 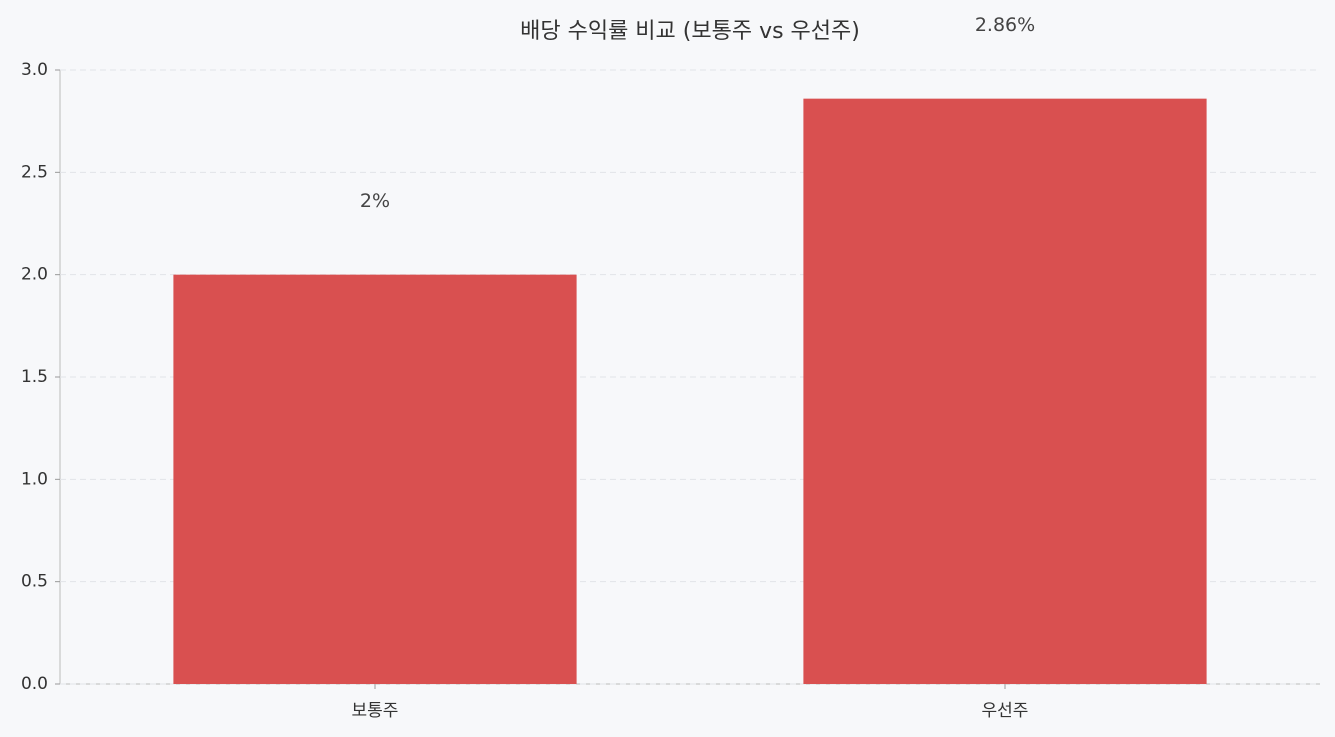 What do you see at coordinates (690, 31) in the screenshot?
I see `chart-title: 배당 수익률 비교 (보통주 vs 우선주)` at bounding box center [690, 31].